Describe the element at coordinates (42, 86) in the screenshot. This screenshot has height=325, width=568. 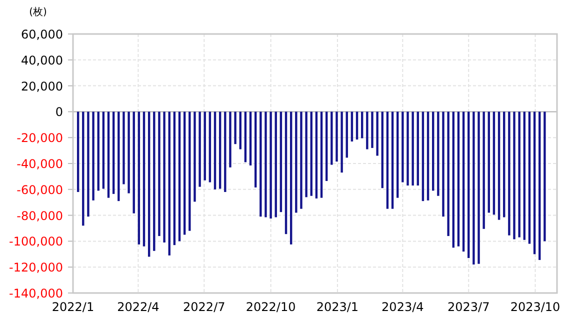
I see `y-tick-label: 20,000` at that location.